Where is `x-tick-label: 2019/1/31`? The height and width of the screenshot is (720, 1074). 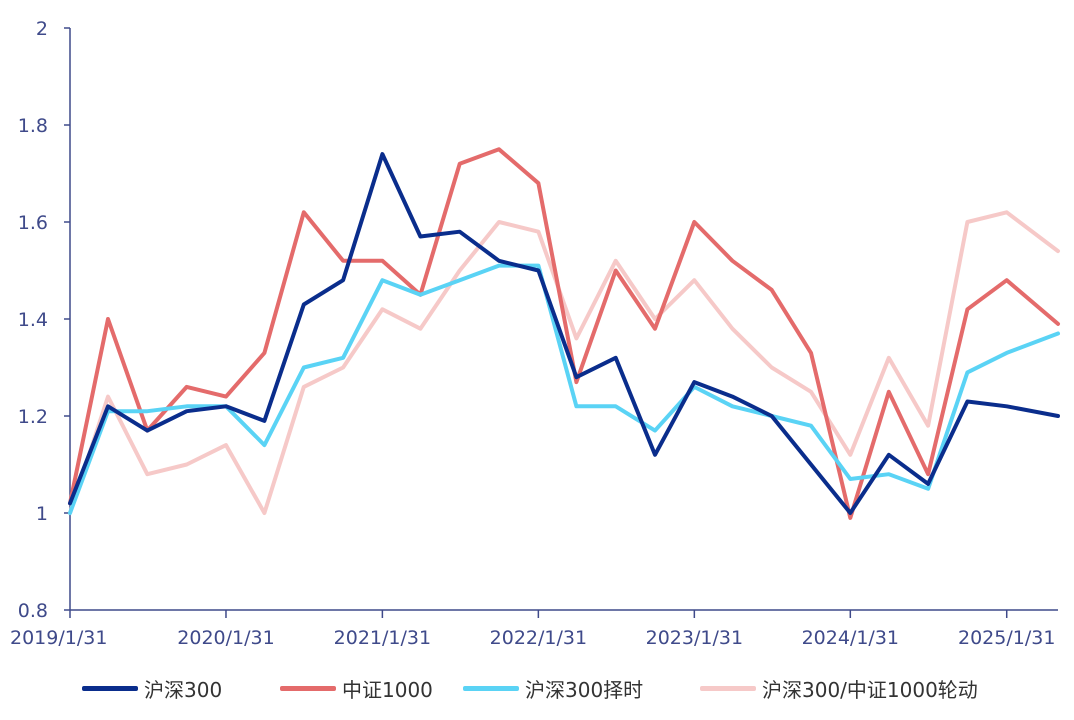
x-tick-label: 2019/1/31 is located at coordinates (58, 638).